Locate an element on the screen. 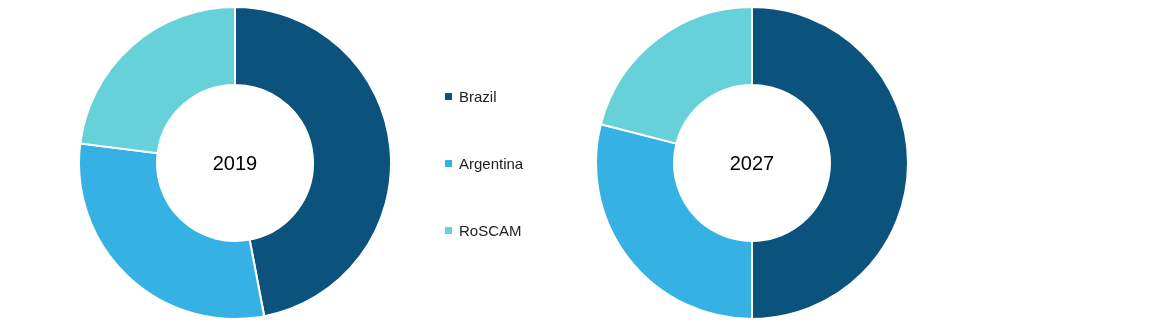 The image size is (1169, 327). legend-label: Argentina is located at coordinates (491, 164).